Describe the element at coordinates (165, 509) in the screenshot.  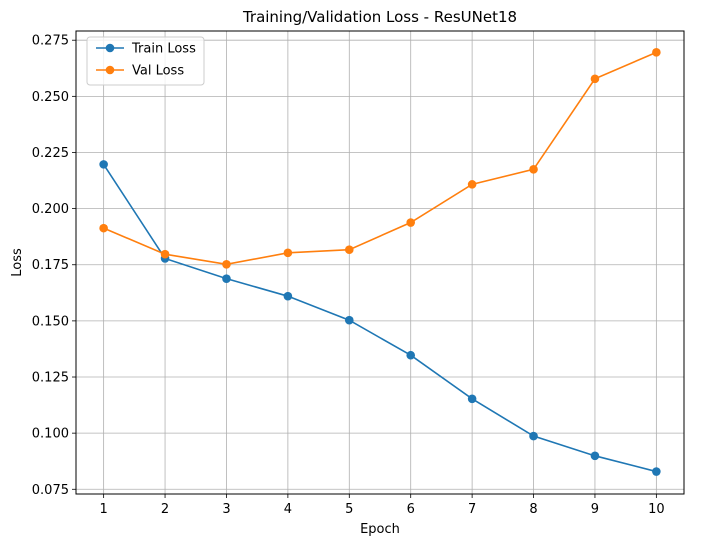
I see `x-tick-label: 2` at that location.